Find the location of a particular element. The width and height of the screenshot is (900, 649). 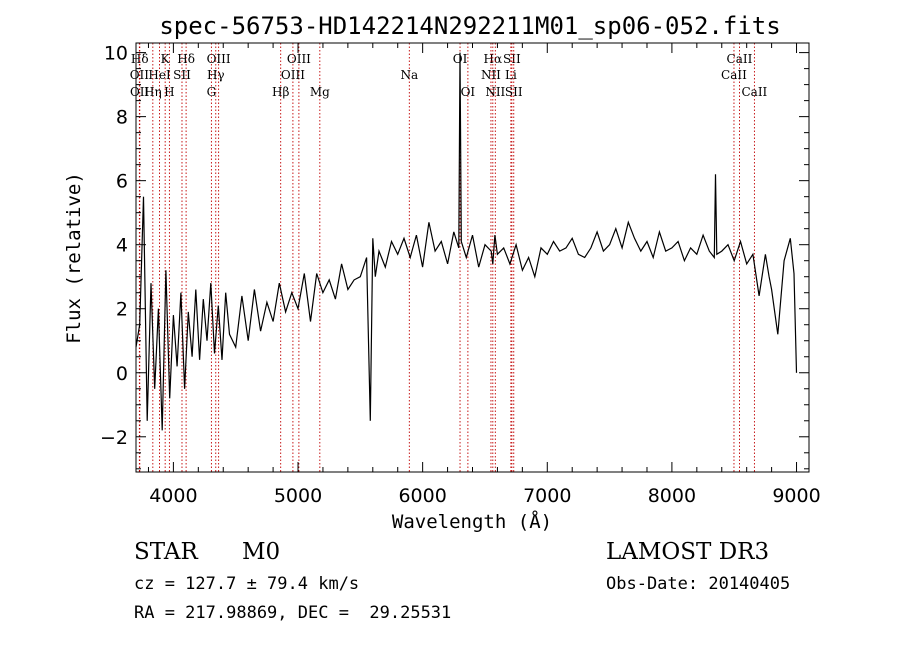

x-tick-label: 5000 is located at coordinates (298, 496).